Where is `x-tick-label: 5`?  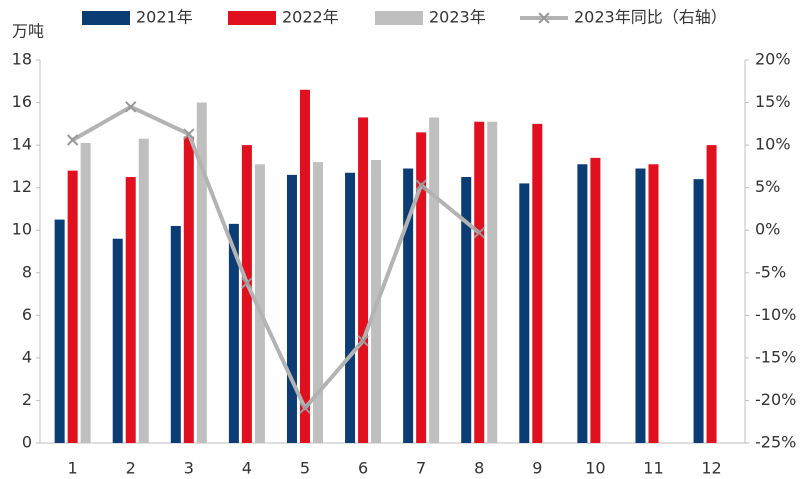
x-tick-label: 5 is located at coordinates (305, 468).